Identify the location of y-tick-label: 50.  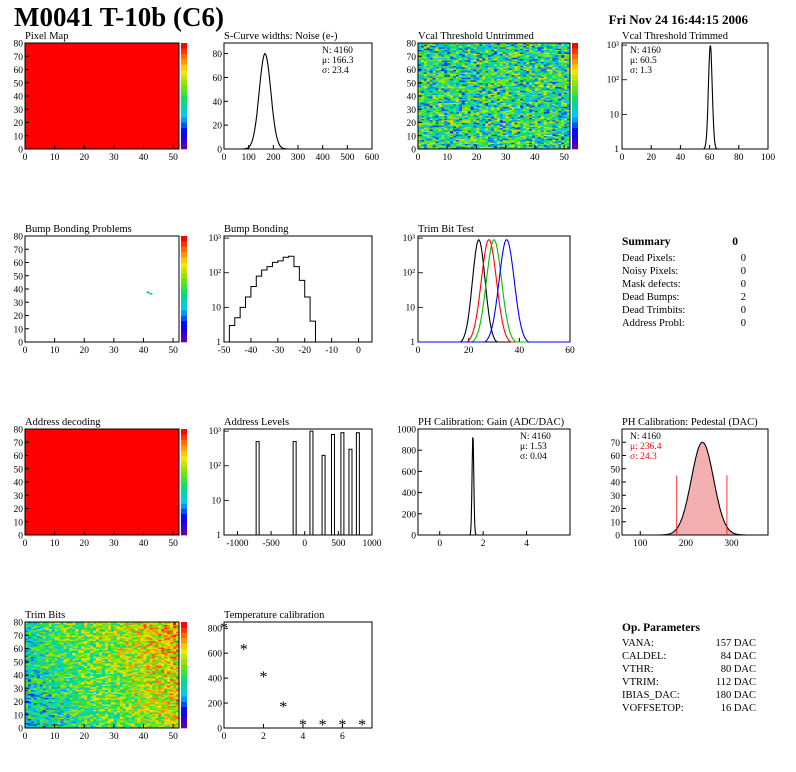
(19, 277).